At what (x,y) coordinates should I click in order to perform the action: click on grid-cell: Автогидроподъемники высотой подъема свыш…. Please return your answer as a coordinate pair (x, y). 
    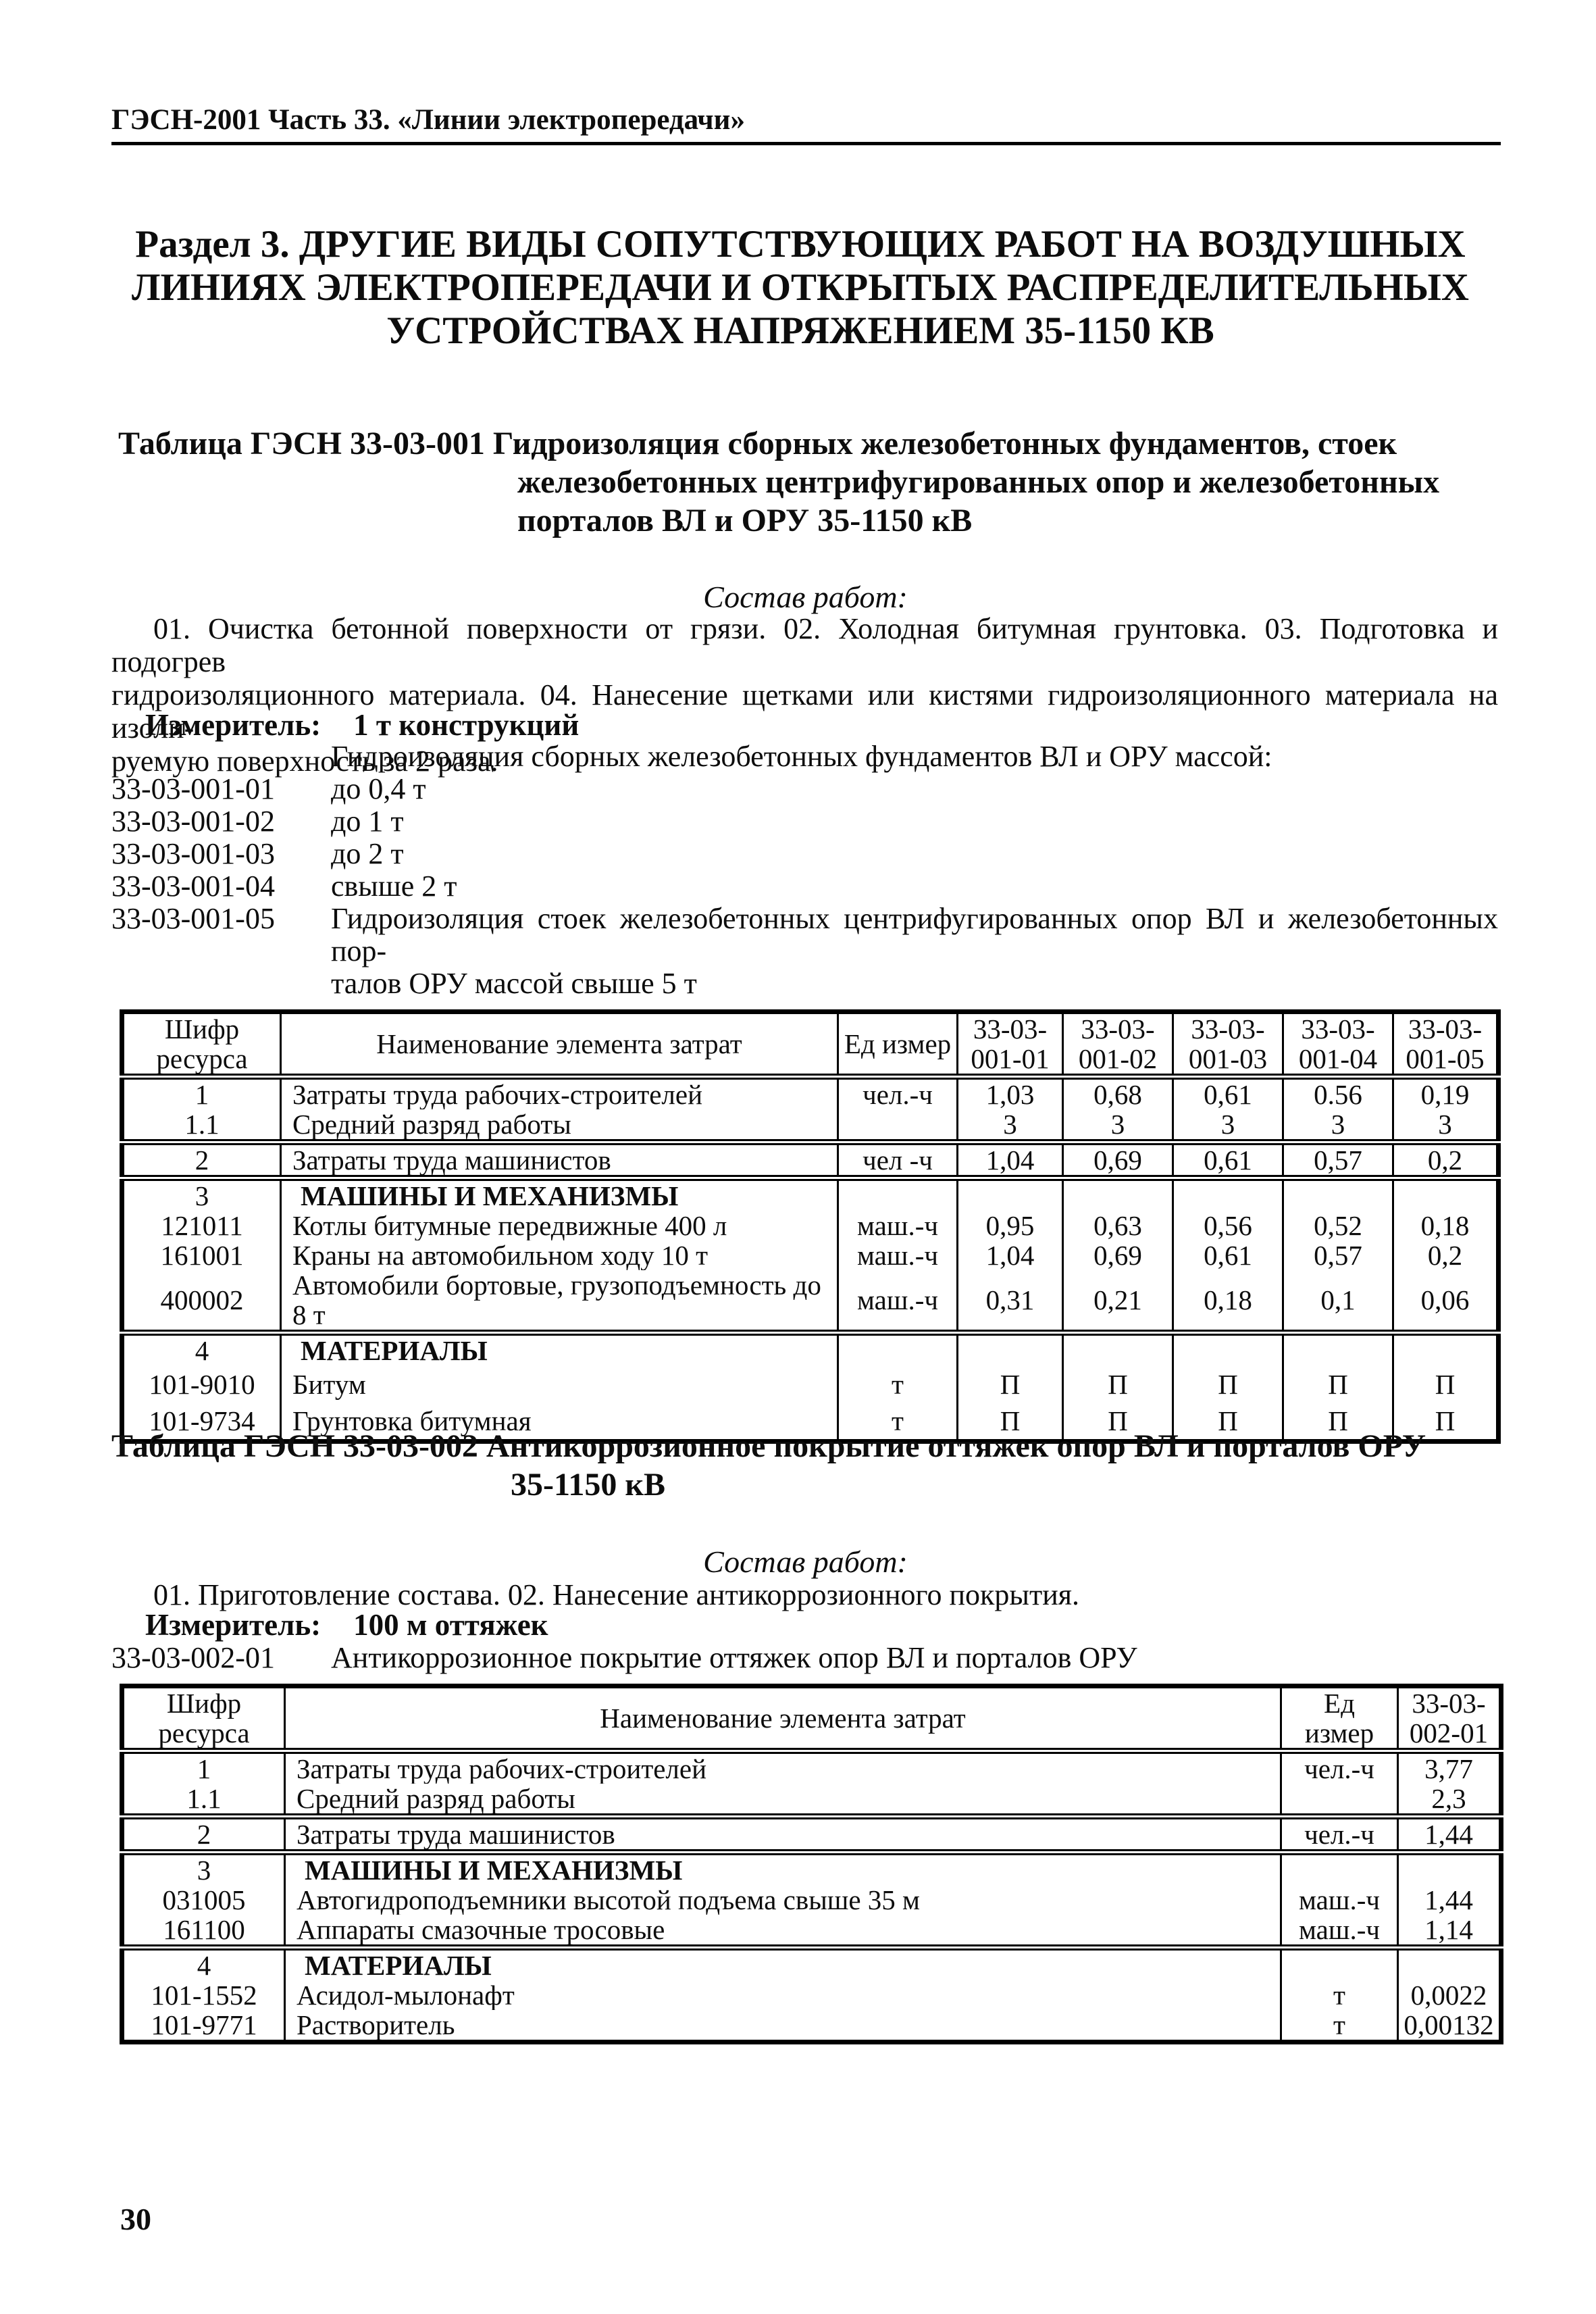
    Looking at the image, I should click on (783, 1900).